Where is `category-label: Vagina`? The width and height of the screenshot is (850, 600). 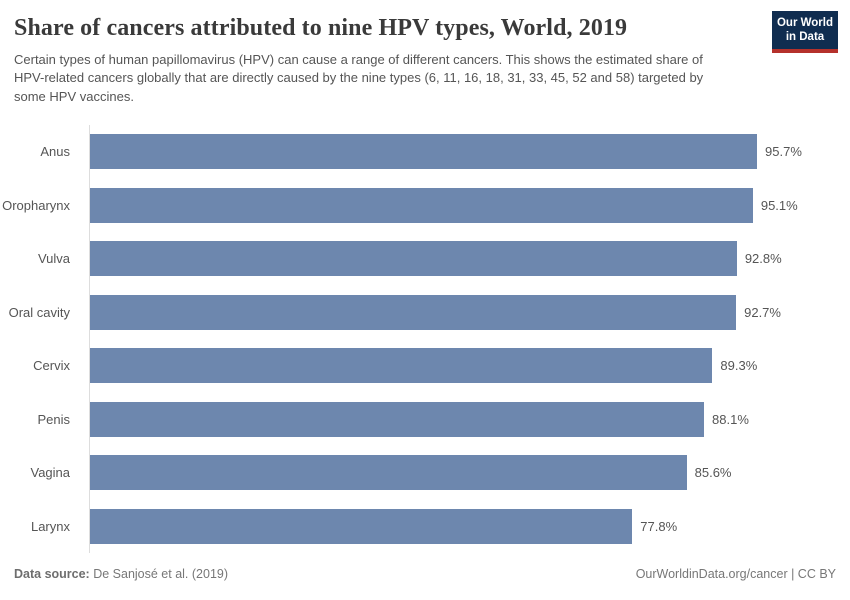
category-label: Vagina is located at coordinates (50, 473).